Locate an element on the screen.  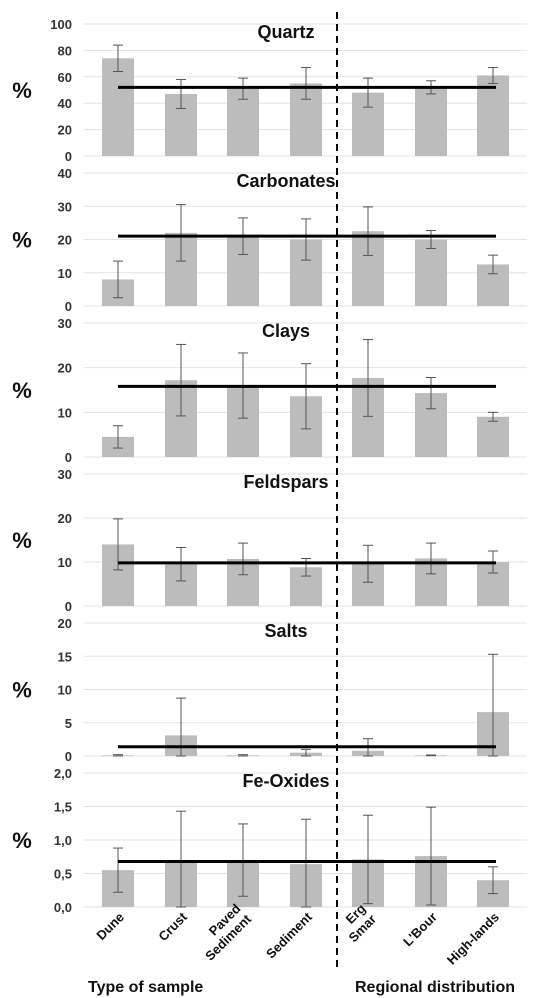
clays-tick-label: 30 is located at coordinates (65, 323).